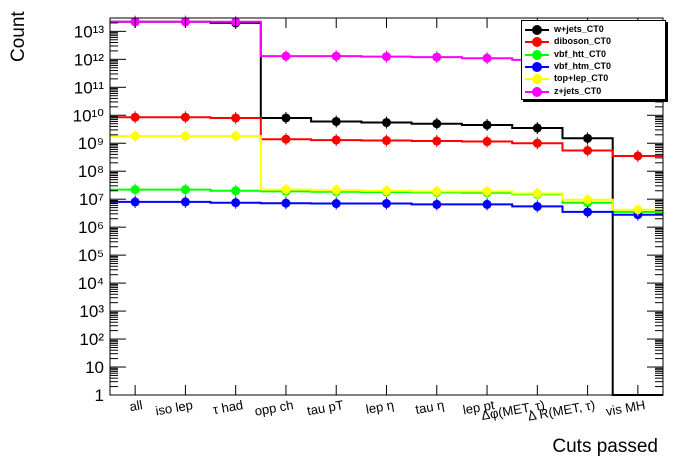  What do you see at coordinates (99, 395) in the screenshot?
I see `y-tick-label: 1` at bounding box center [99, 395].